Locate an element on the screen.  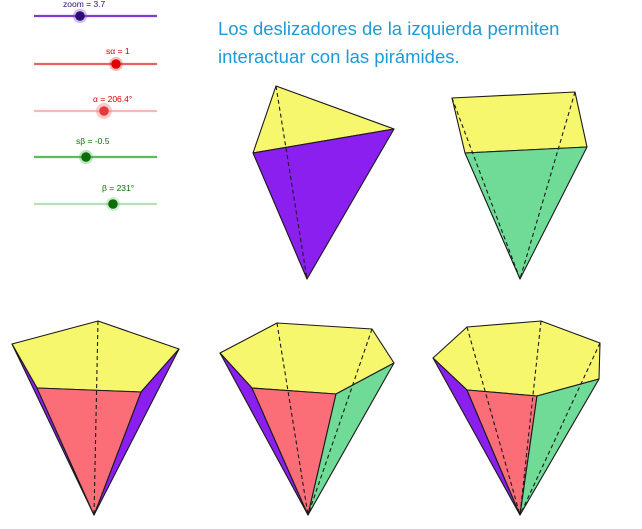
alpha-slider-label: α = 206.4° is located at coordinates (112, 99).